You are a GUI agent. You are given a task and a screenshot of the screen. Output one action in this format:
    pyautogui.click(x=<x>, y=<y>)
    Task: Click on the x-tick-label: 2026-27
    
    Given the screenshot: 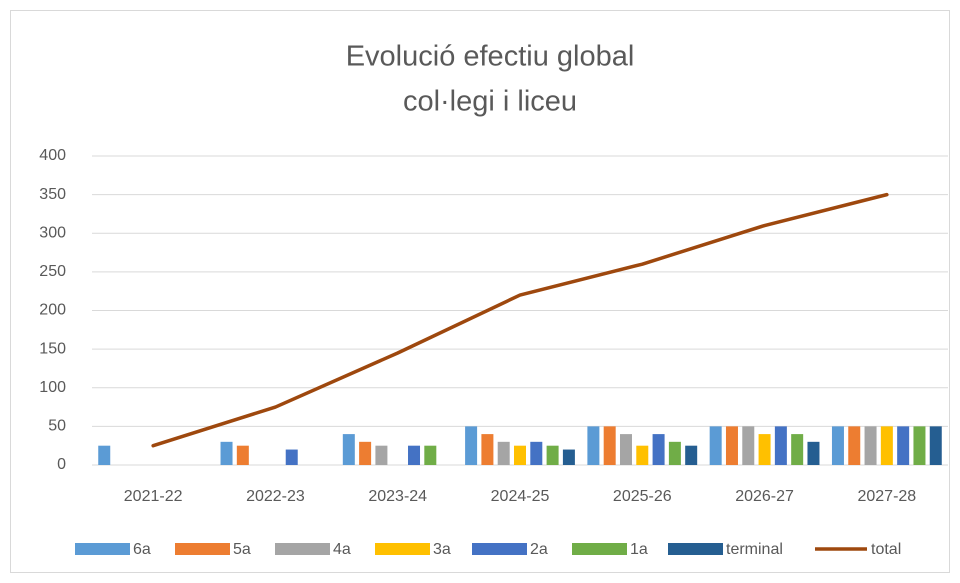 What is the action you would take?
    pyautogui.click(x=764, y=496)
    